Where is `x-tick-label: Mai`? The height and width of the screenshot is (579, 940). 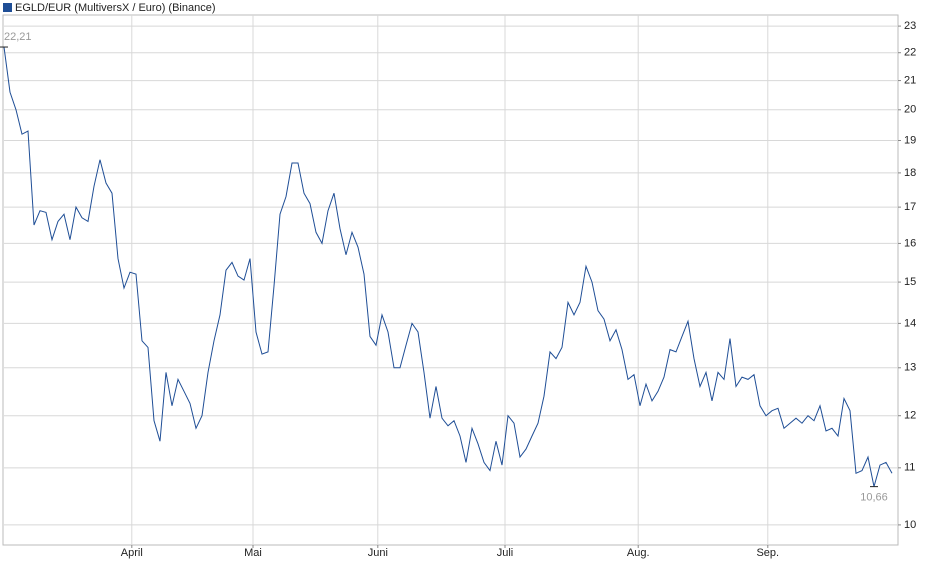 x-tick-label: Mai is located at coordinates (253, 553).